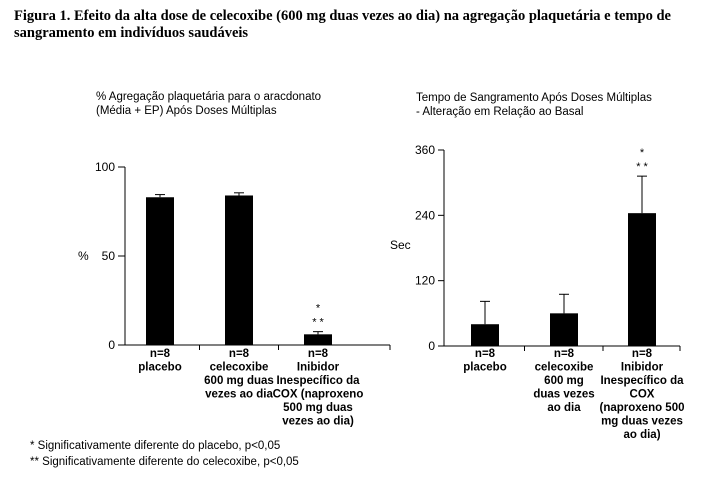 This screenshot has width=713, height=482. I want to click on chart-title-line: (Média + EP) Após Doses Múltiplas, so click(186, 111).